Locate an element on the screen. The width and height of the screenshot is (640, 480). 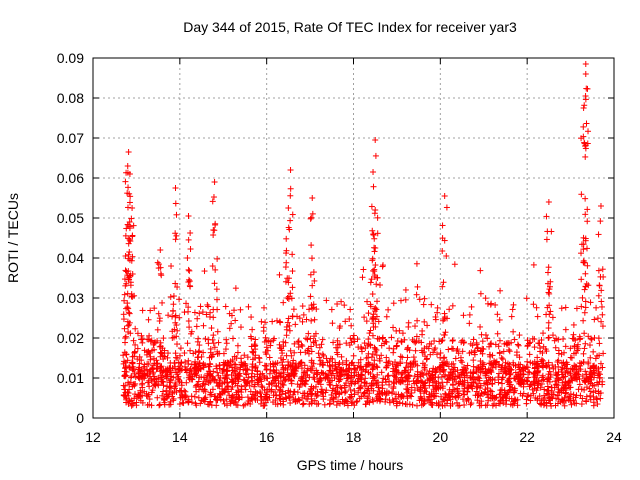
x-tick-label: 18 is located at coordinates (354, 437).